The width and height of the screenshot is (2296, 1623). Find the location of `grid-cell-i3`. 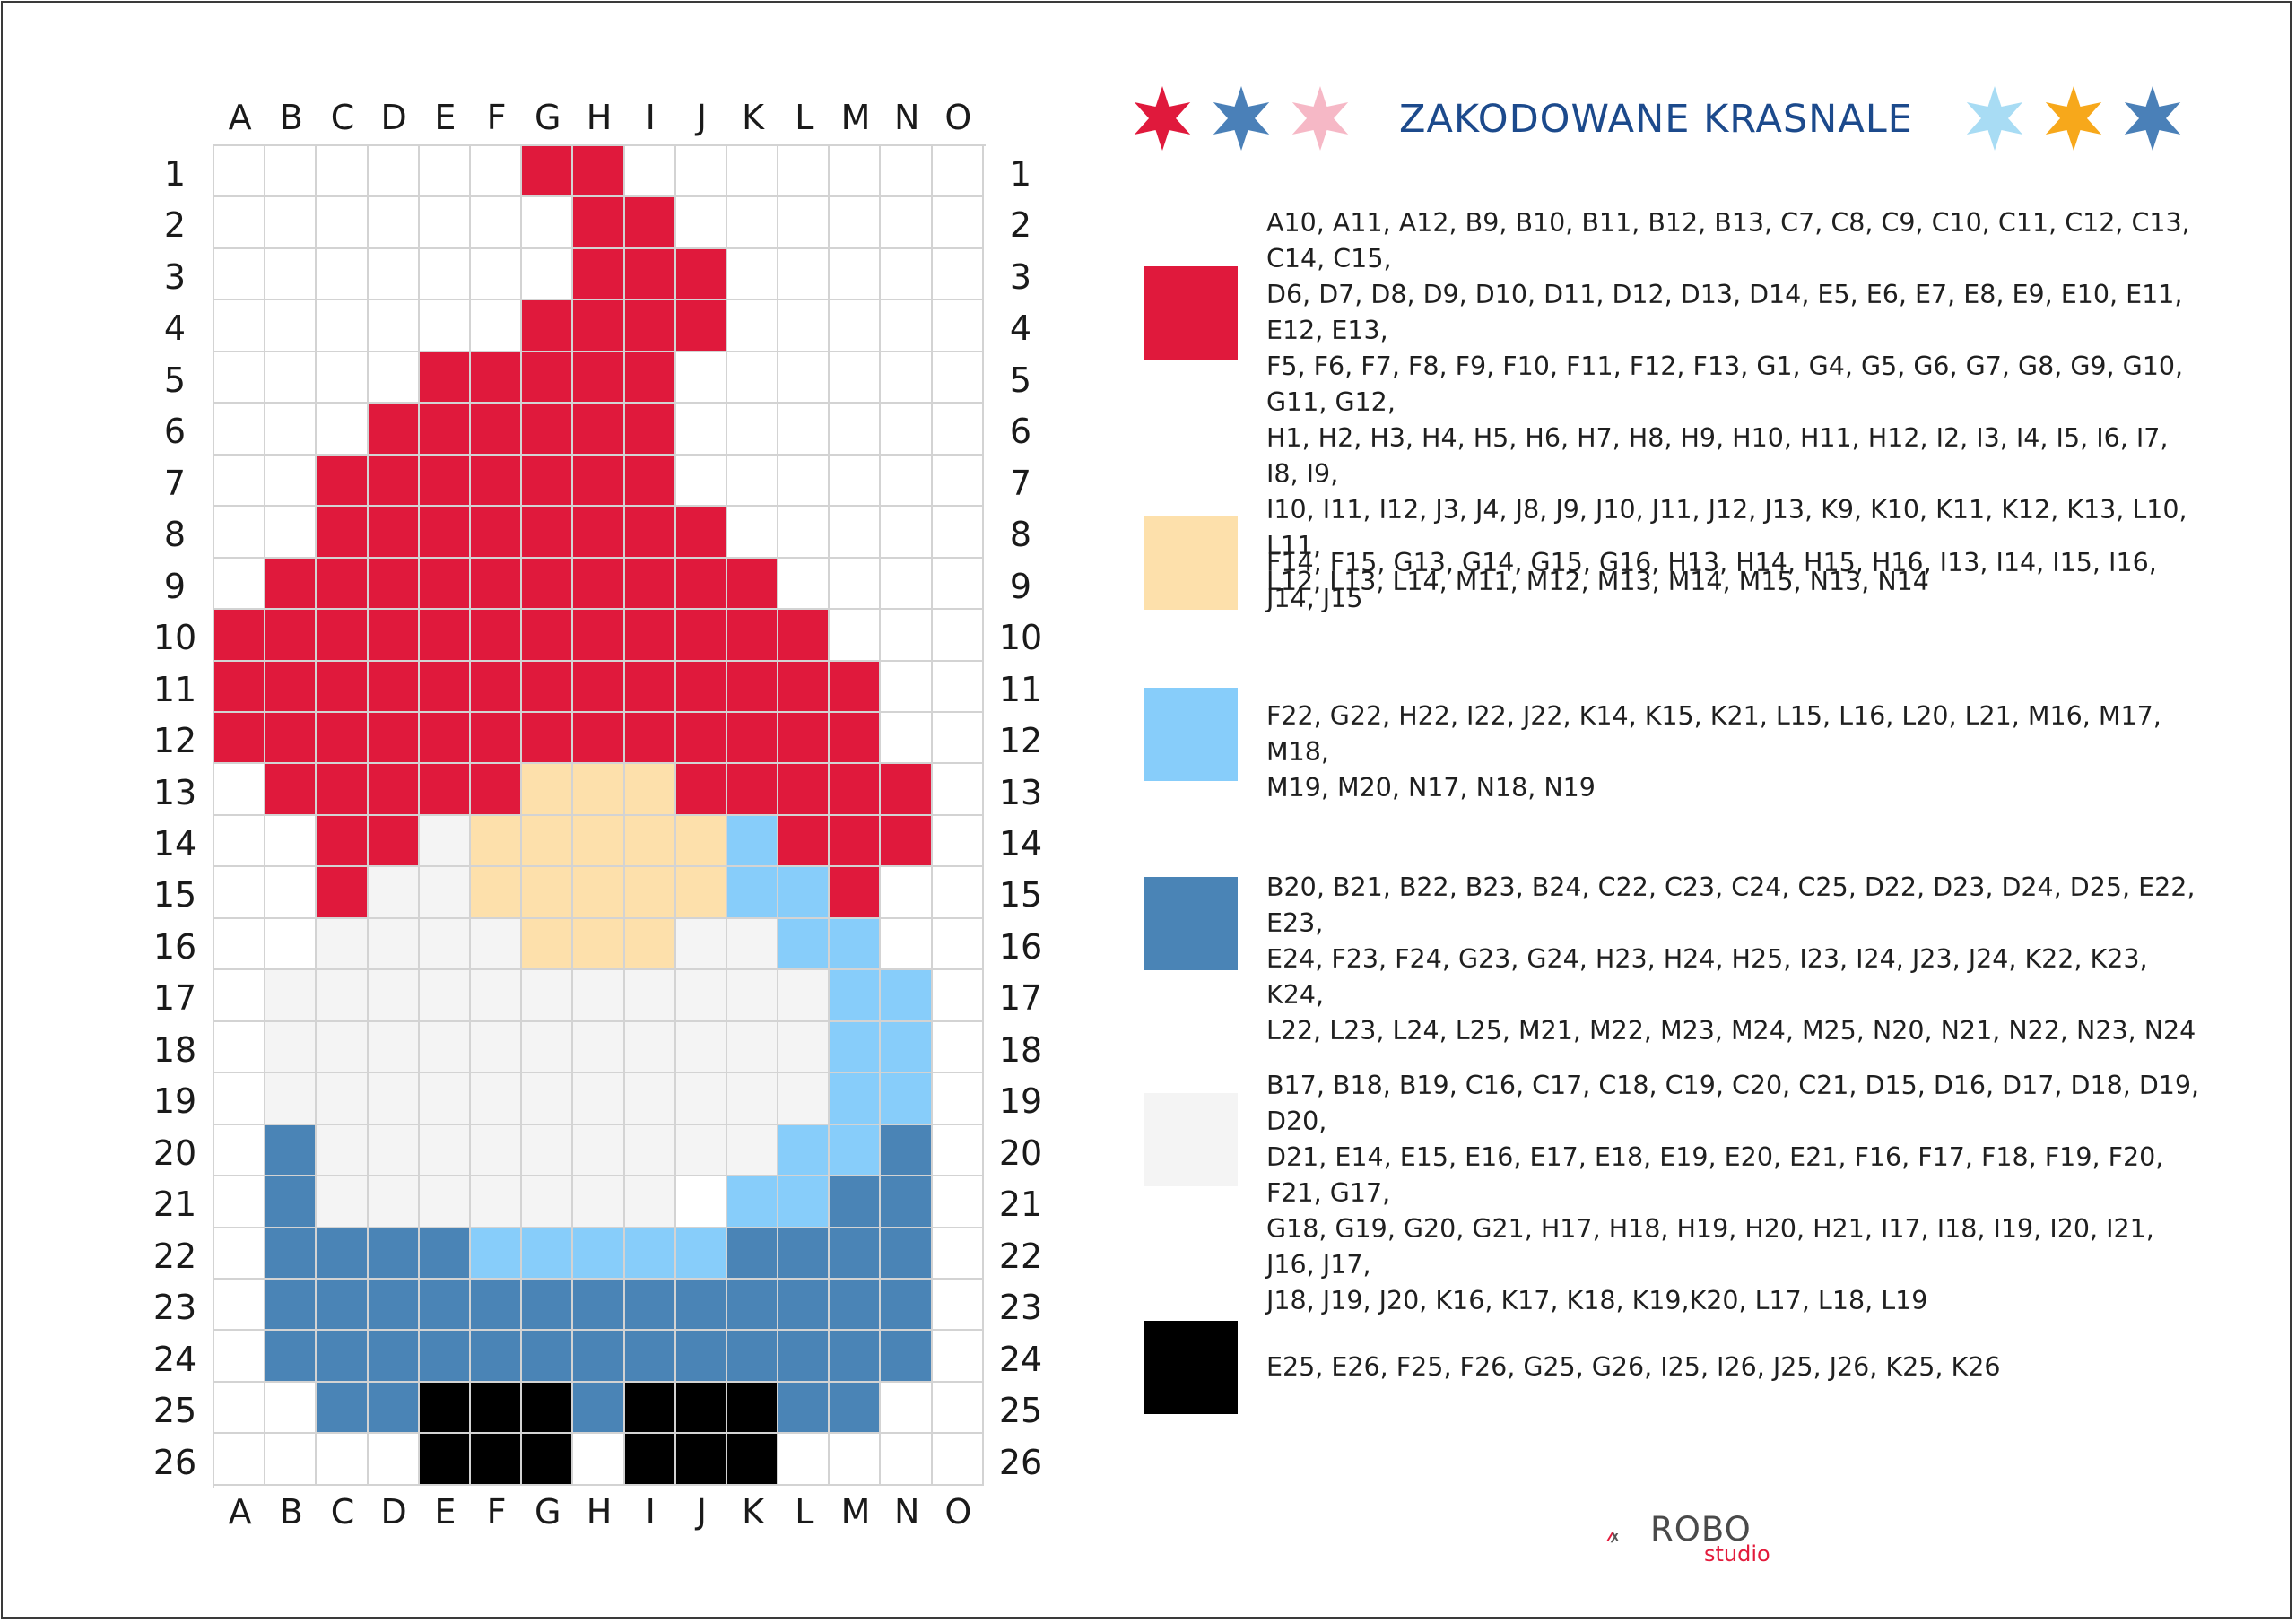

grid-cell-i3 is located at coordinates (650, 274).